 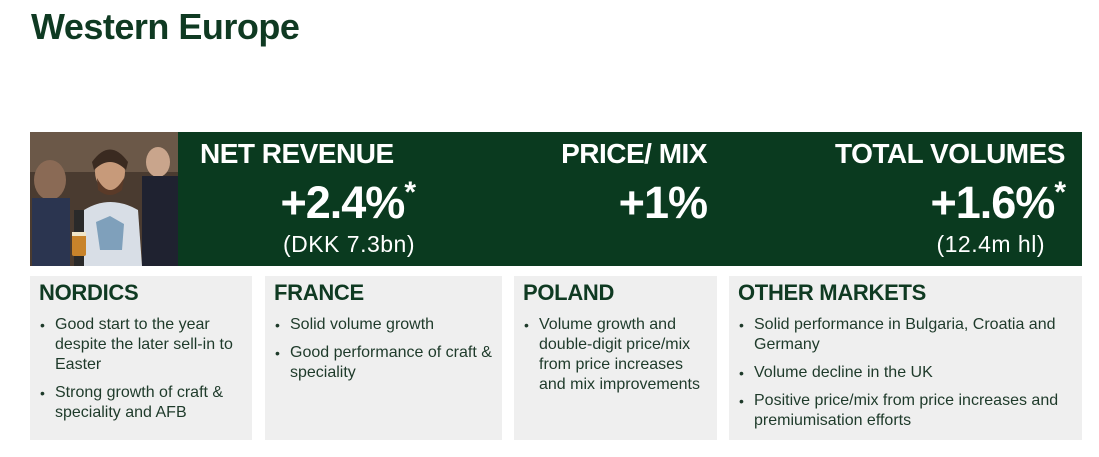 I want to click on list-item: Volume decline in the UK, so click(x=905, y=373).